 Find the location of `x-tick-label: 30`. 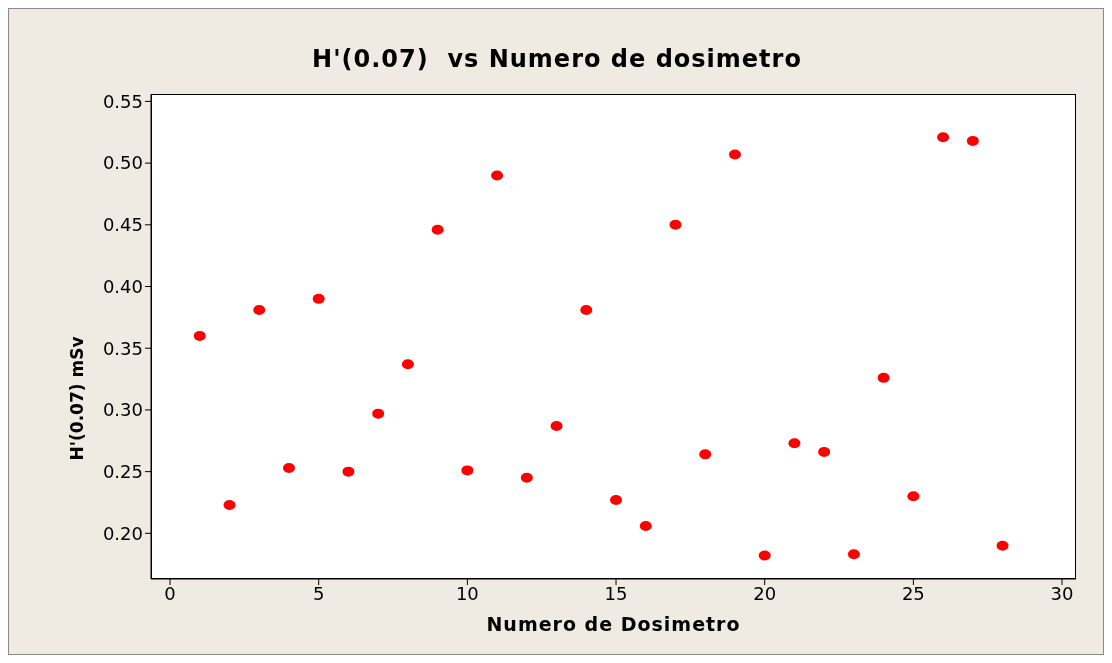

x-tick-label: 30 is located at coordinates (1062, 593).